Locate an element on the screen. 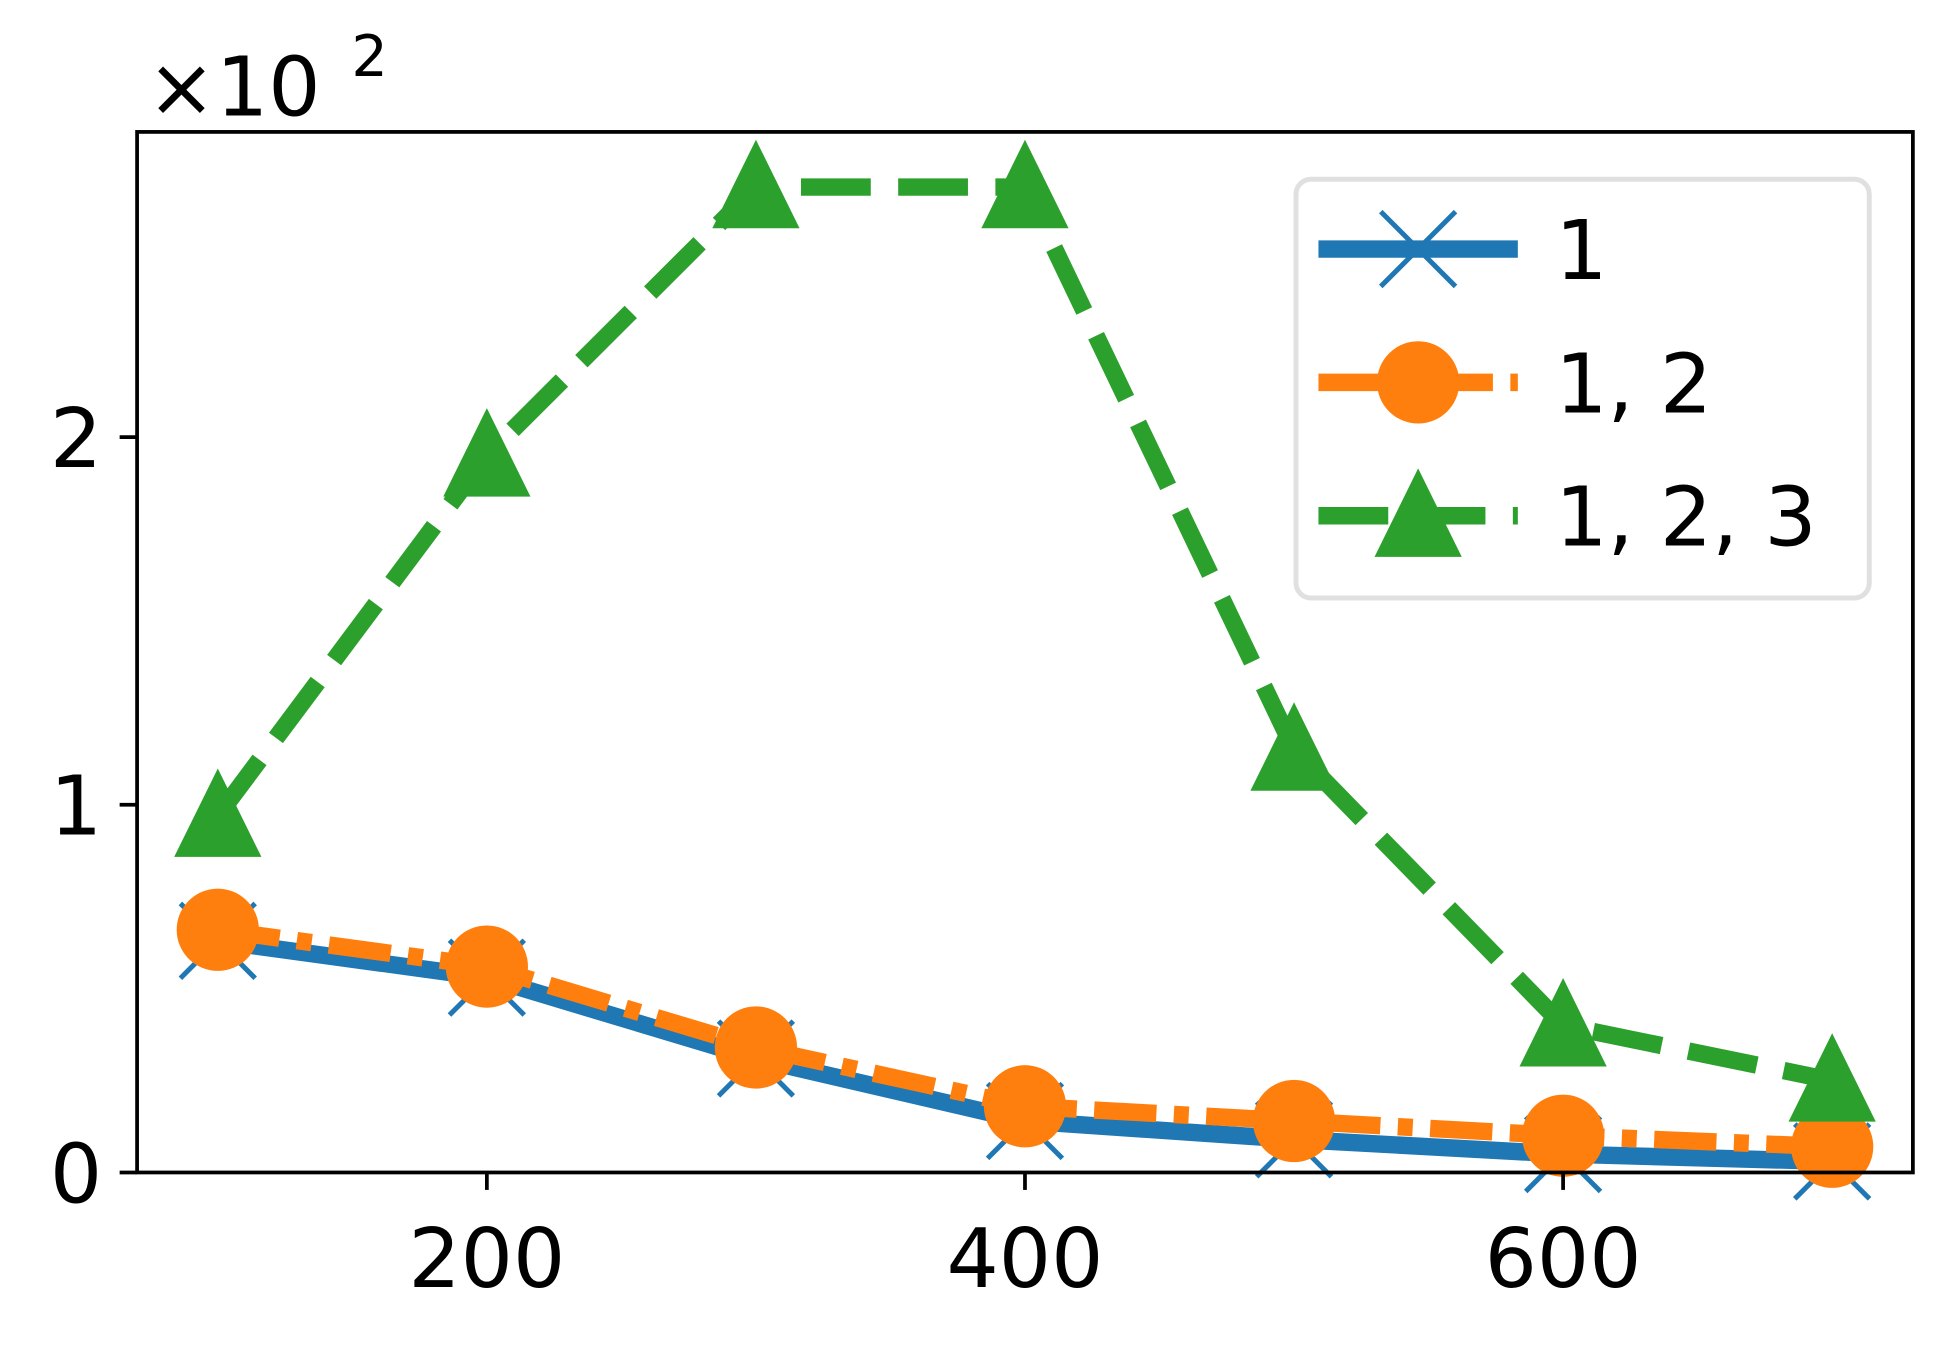 This screenshot has width=1954, height=1348. legend-entry: 1, 2 is located at coordinates (1515, 384).